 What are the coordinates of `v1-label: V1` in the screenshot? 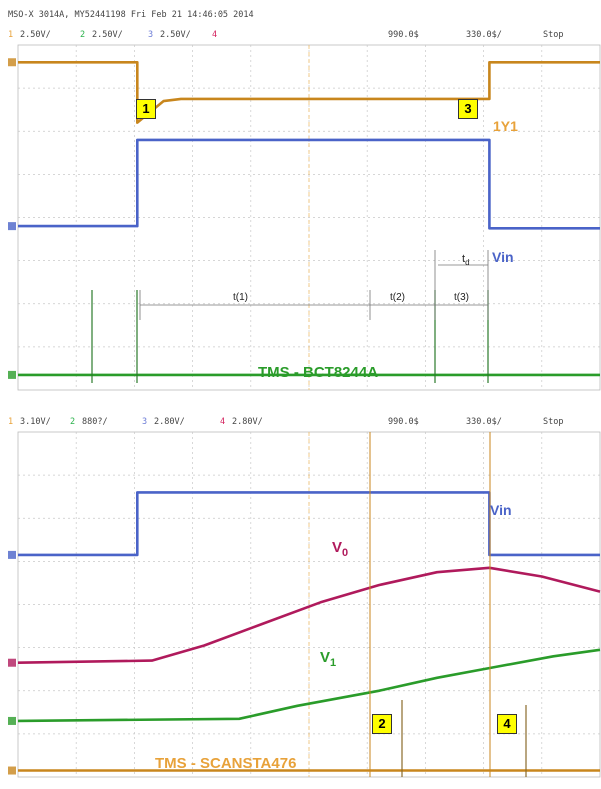 It's located at (328, 659).